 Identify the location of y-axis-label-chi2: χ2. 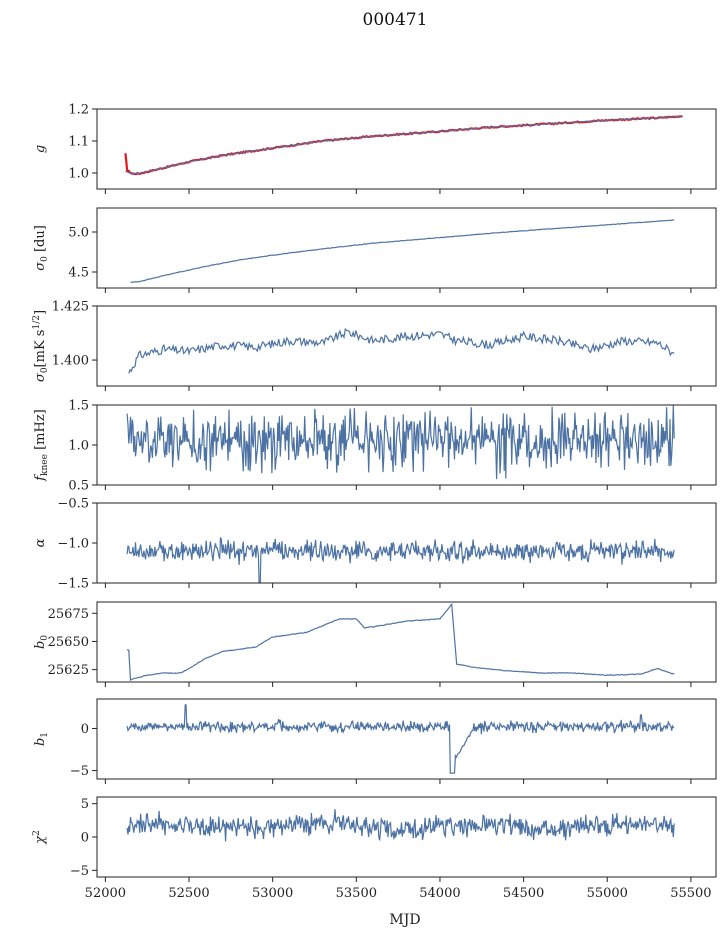
(40, 837).